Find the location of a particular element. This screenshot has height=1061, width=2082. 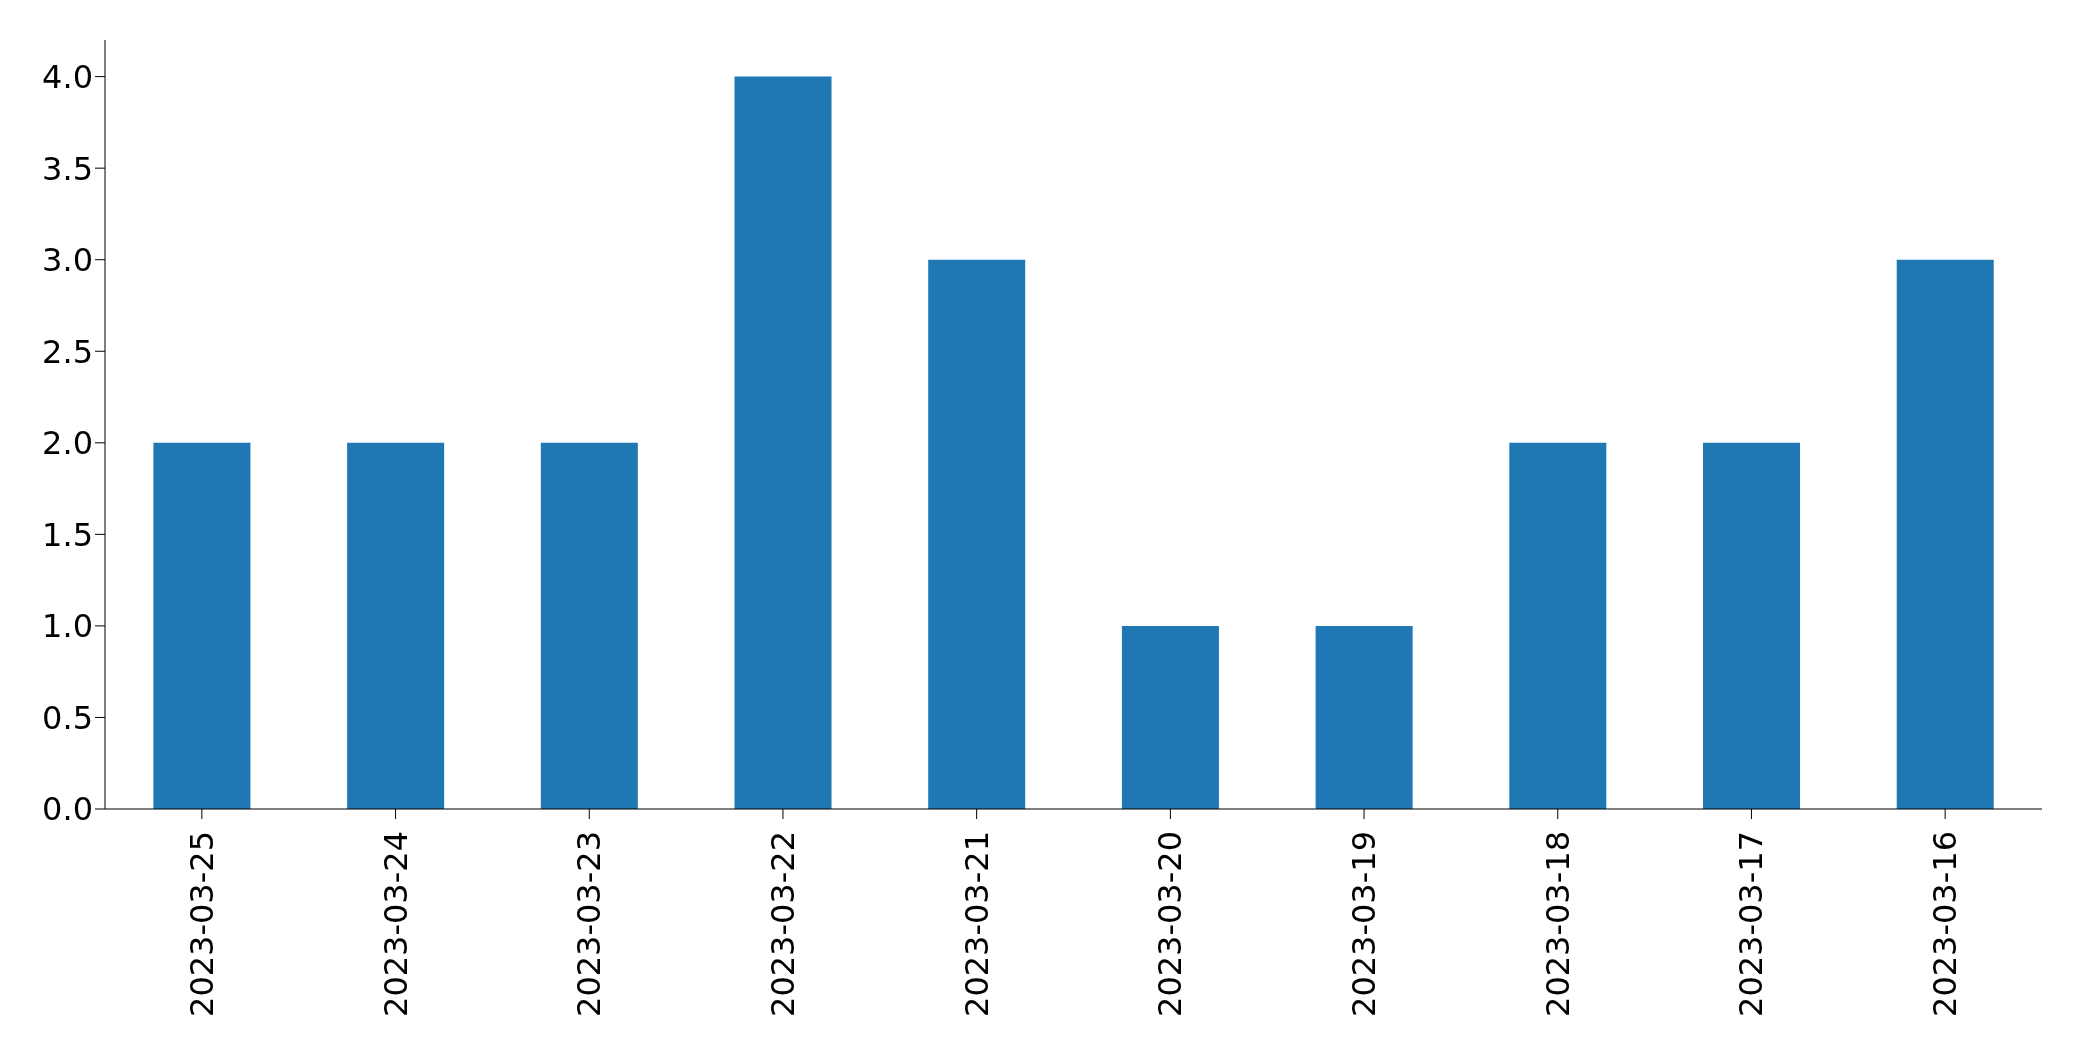

y-tick-label: 3.0 is located at coordinates (67, 260).